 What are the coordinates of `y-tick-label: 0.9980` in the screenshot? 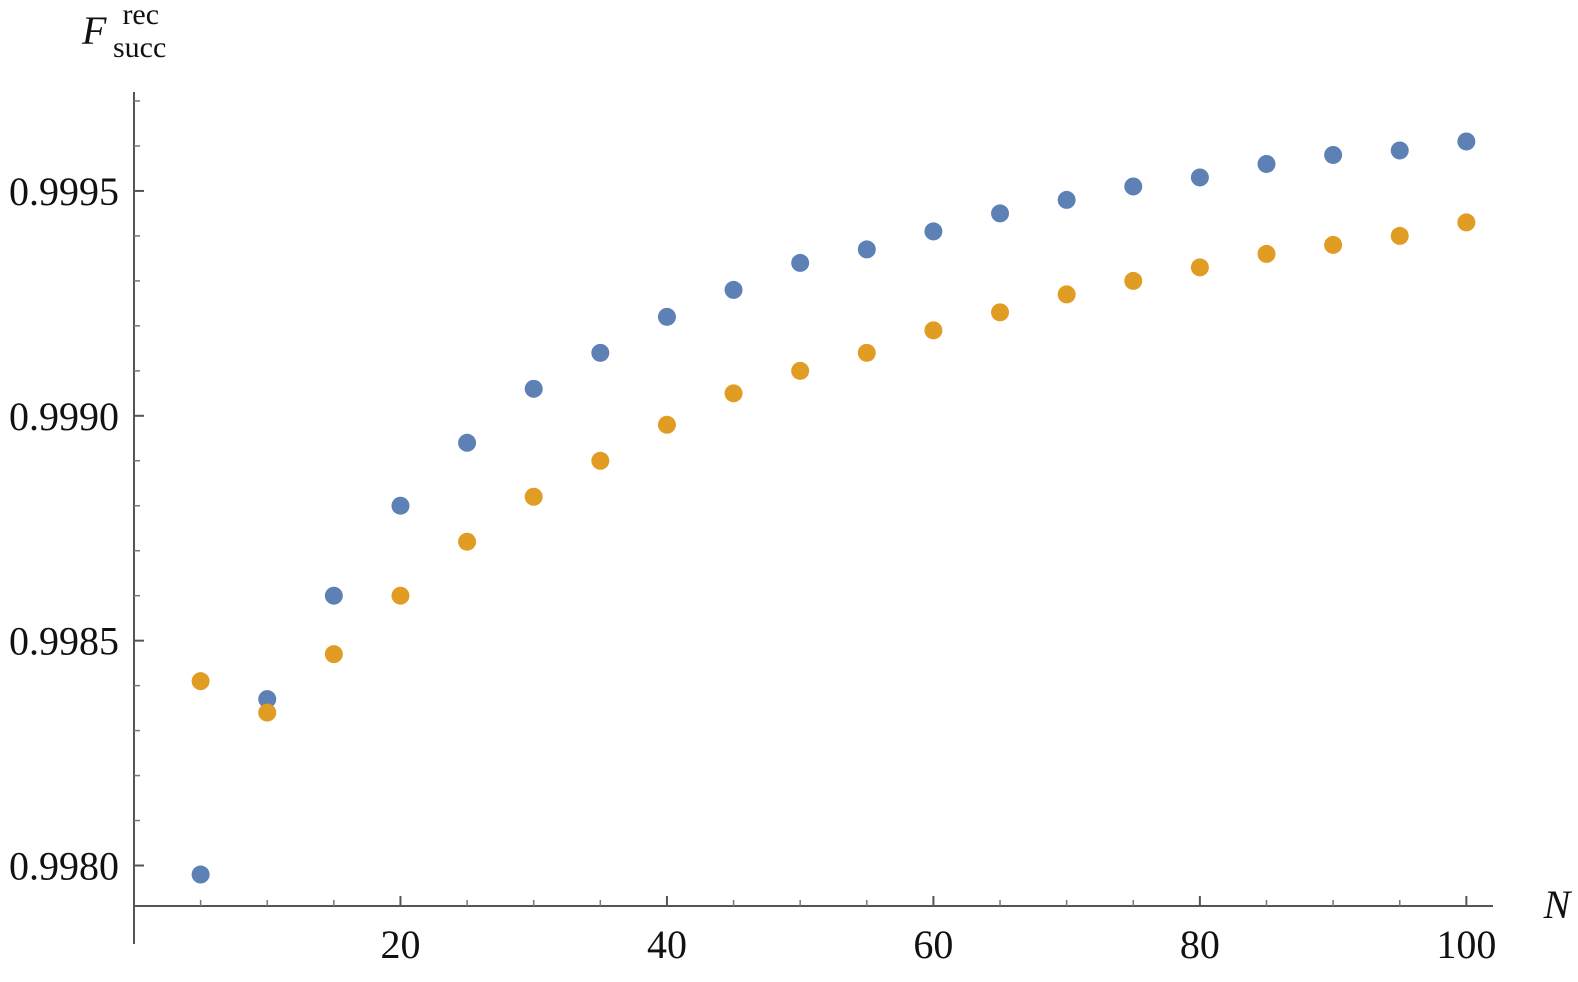 It's located at (64, 866).